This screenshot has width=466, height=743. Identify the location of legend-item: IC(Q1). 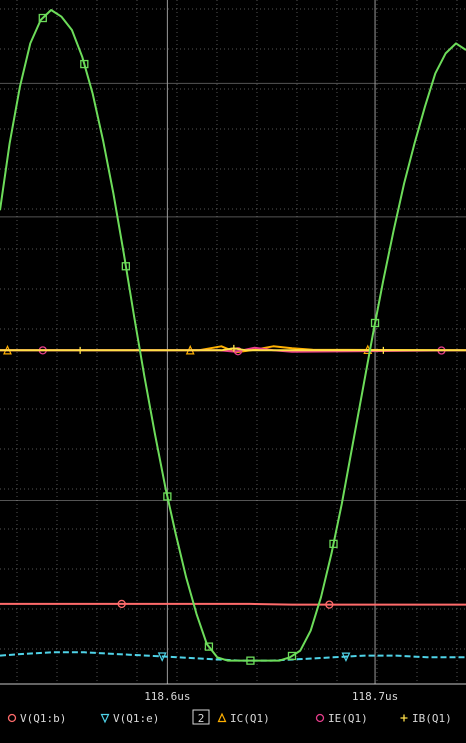
(243, 718).